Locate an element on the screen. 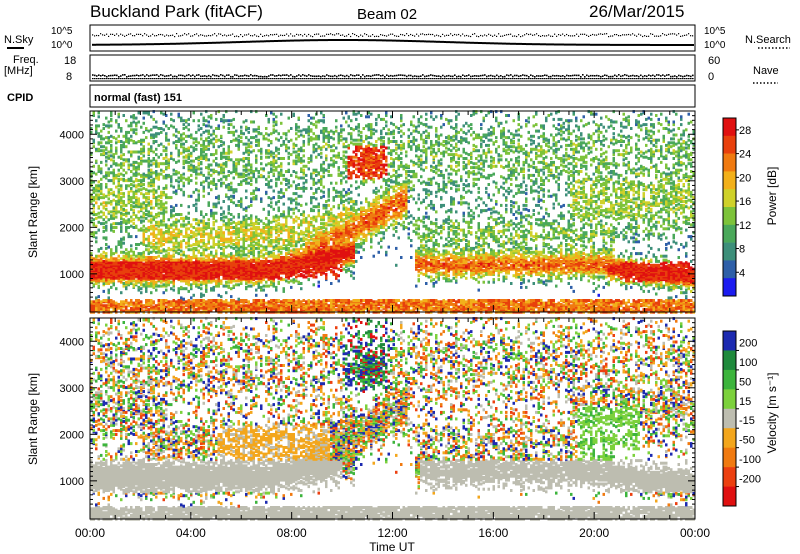  beam-label: Beam 02 is located at coordinates (387, 14).